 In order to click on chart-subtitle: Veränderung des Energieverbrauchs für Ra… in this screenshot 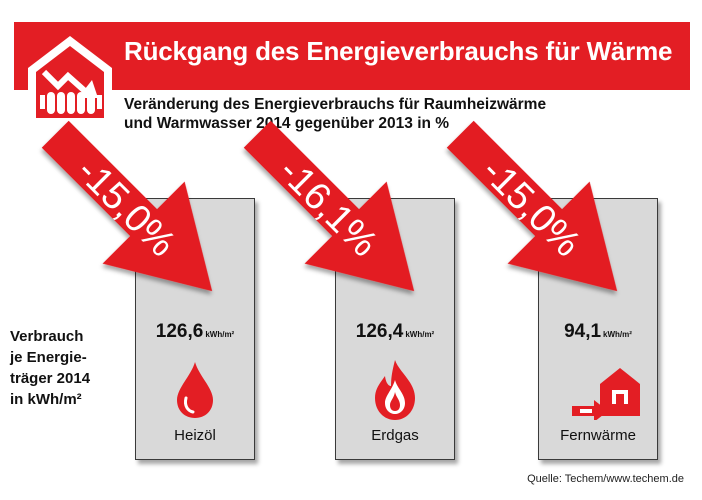, I will do `click(404, 114)`.